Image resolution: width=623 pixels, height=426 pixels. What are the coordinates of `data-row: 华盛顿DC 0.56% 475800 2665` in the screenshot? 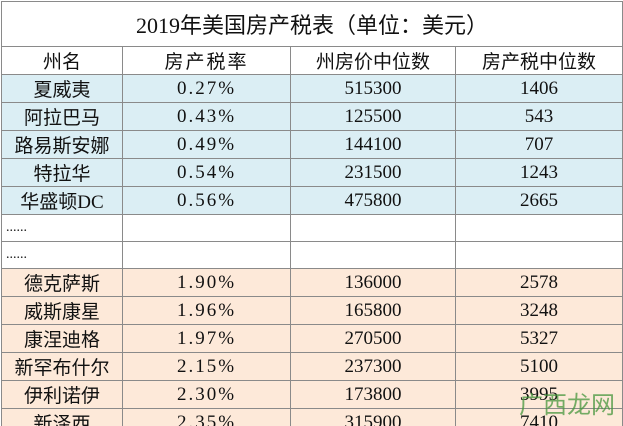 It's located at (312, 200).